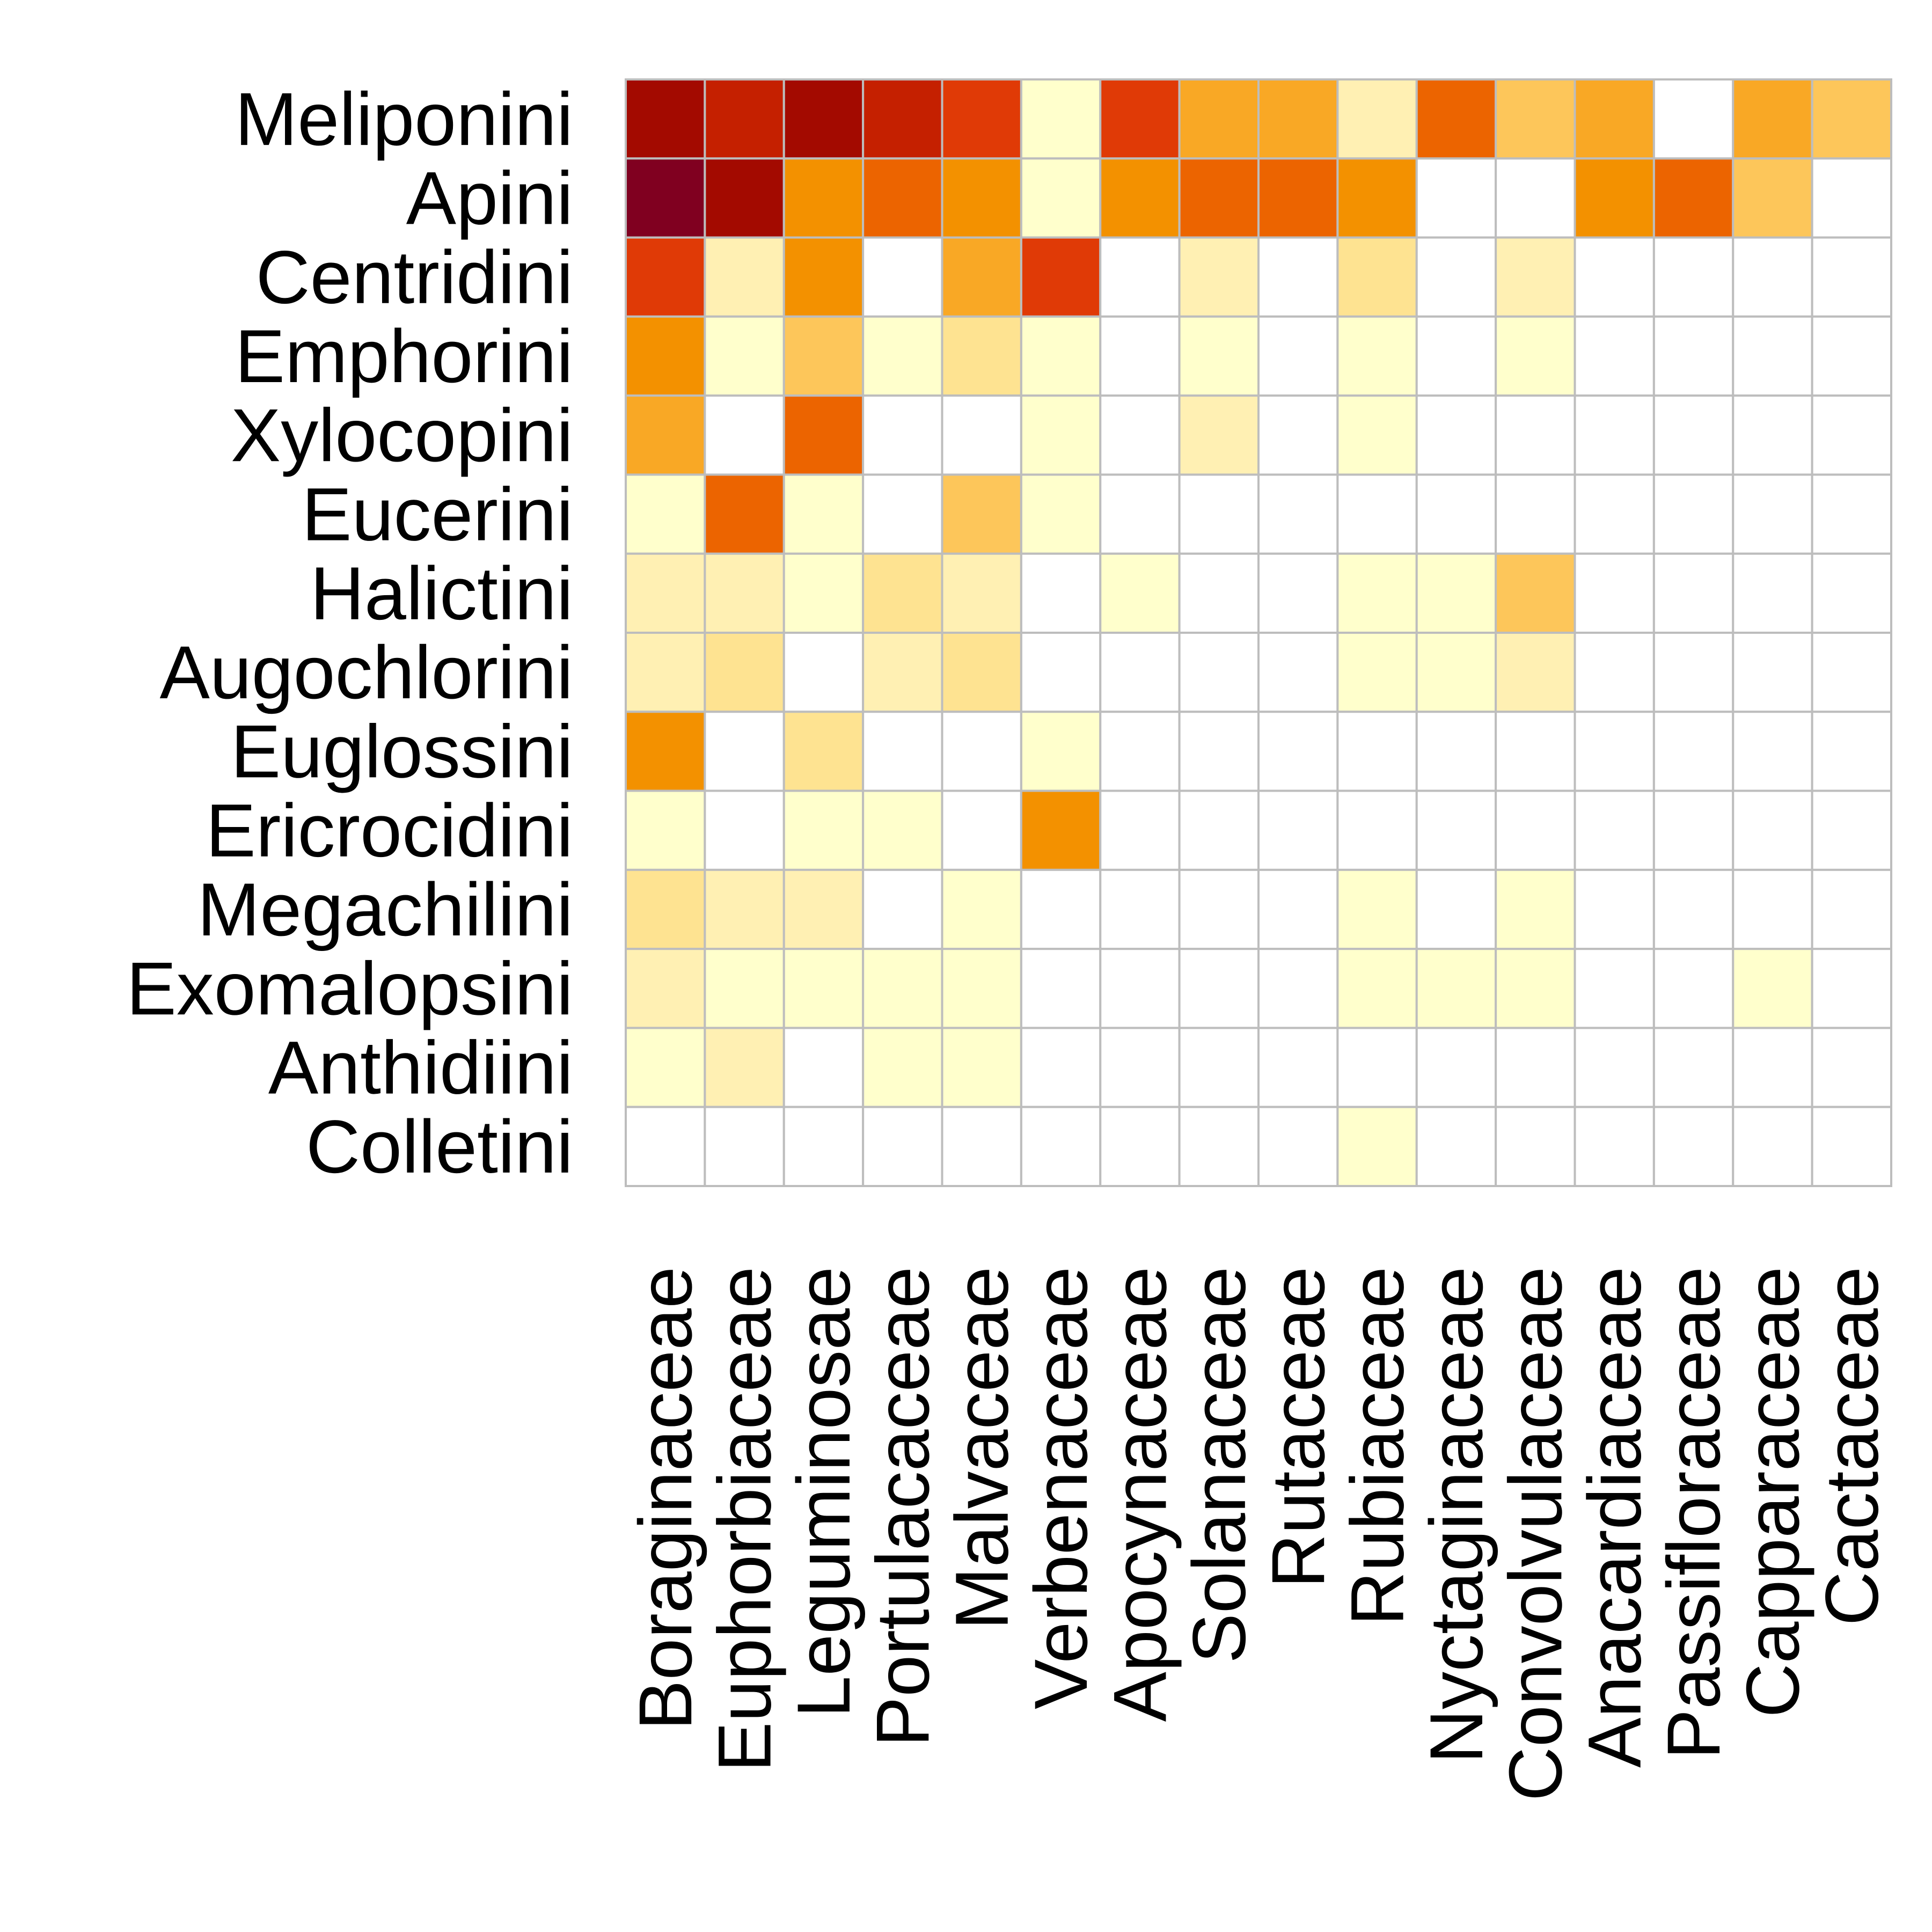  I want to click on row-label-augochlorini: Augochlorini, so click(366, 672).